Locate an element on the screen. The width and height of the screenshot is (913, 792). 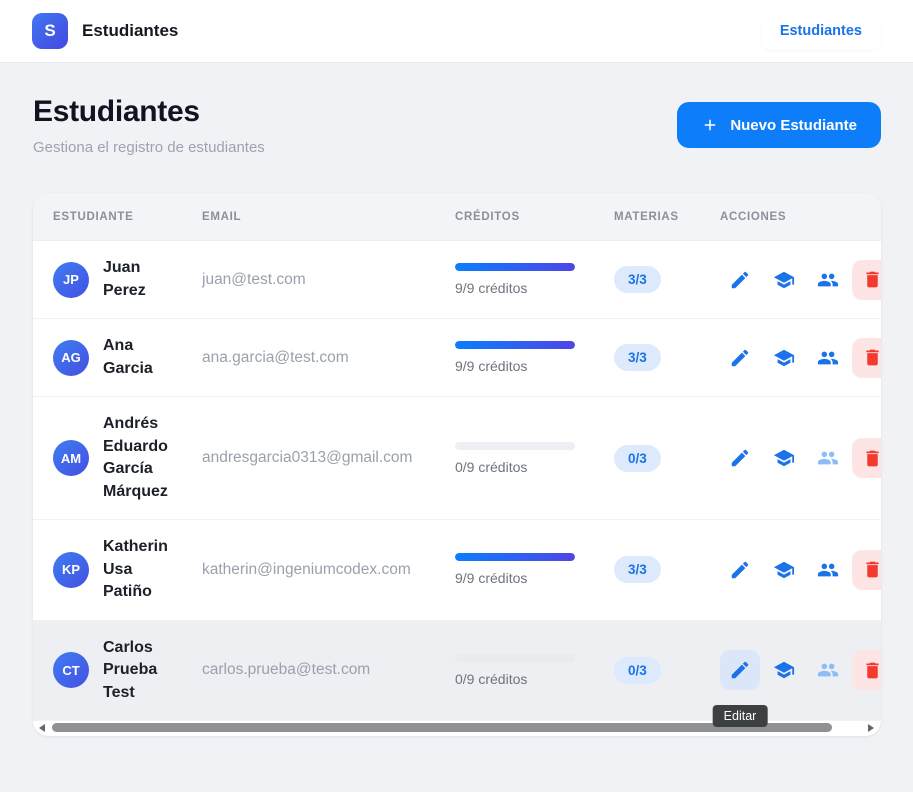
materias-badge: 0/3 is located at coordinates (637, 670).